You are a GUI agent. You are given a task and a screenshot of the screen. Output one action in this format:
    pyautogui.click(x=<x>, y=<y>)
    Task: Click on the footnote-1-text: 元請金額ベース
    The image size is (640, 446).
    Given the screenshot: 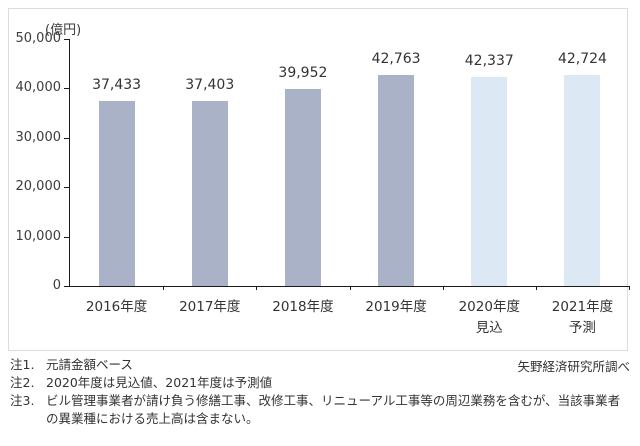 What is the action you would take?
    pyautogui.click(x=89, y=364)
    